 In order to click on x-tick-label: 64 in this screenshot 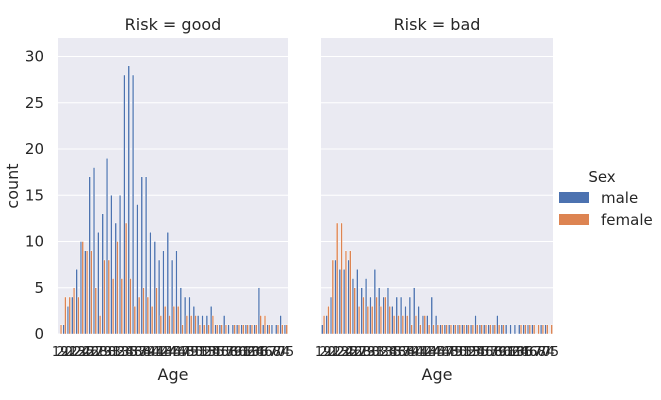, I will do `click(255, 352)`.